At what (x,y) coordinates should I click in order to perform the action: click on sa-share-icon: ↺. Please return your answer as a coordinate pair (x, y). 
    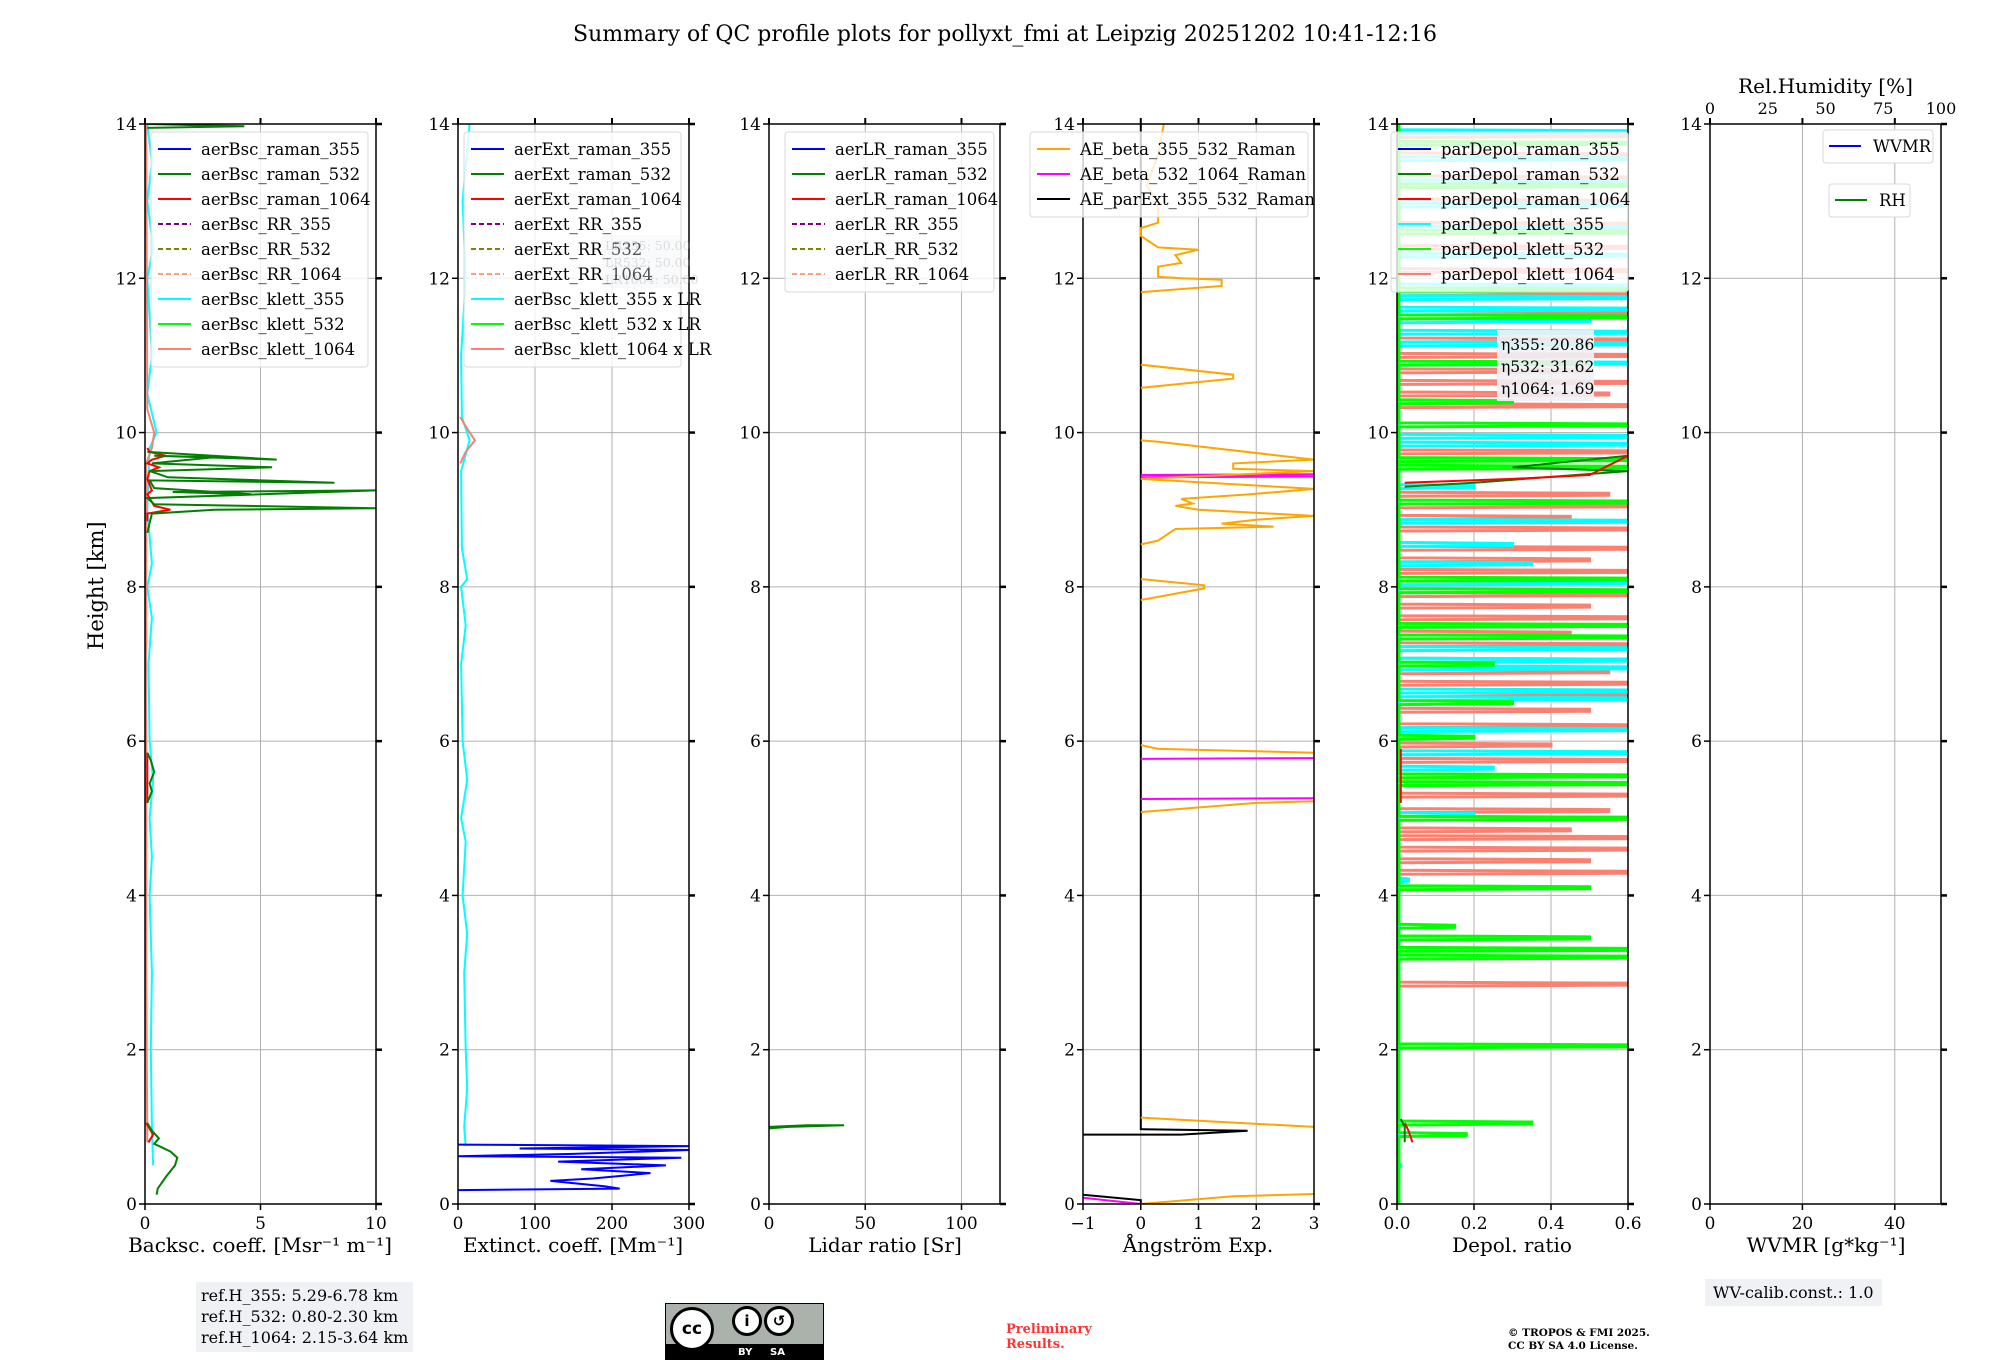
    Looking at the image, I should click on (779, 1321).